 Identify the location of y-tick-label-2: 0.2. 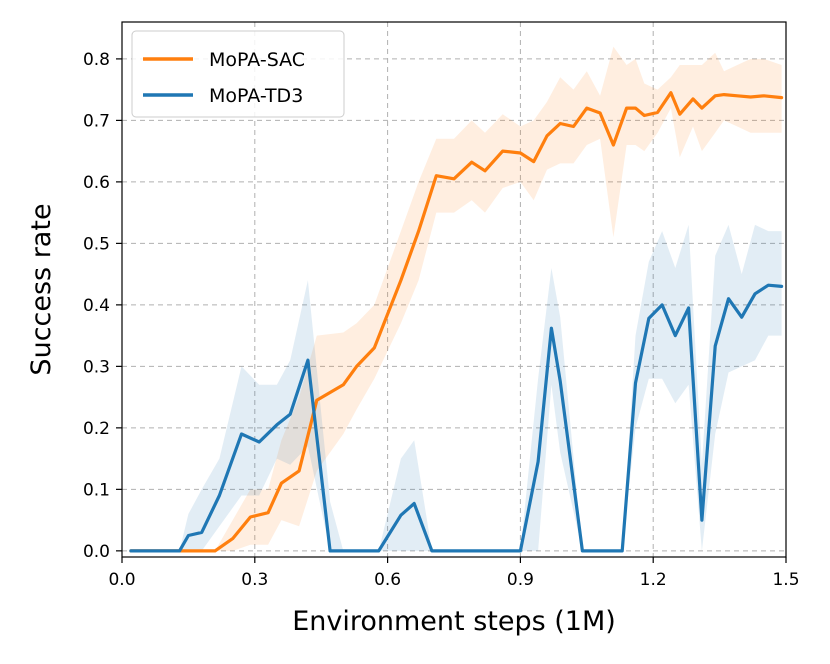
(96, 429).